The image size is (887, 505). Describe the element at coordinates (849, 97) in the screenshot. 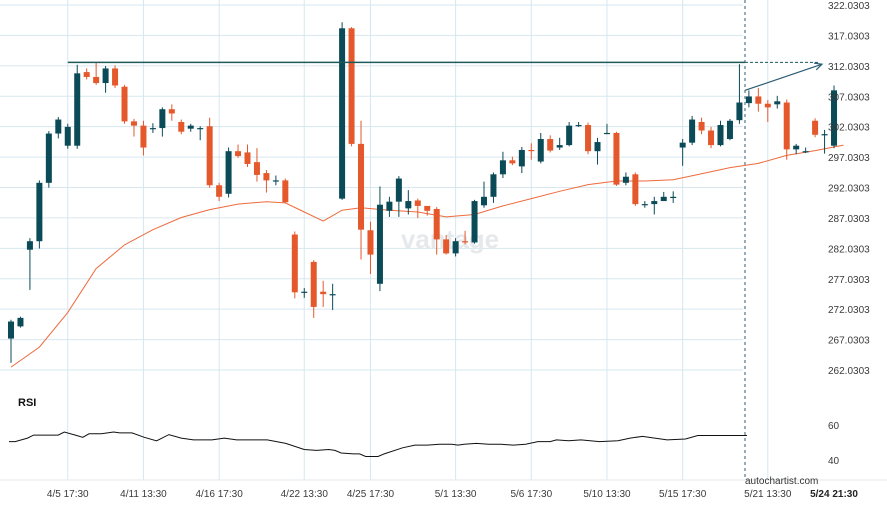

I see `price-tick-label: 307.0303` at that location.